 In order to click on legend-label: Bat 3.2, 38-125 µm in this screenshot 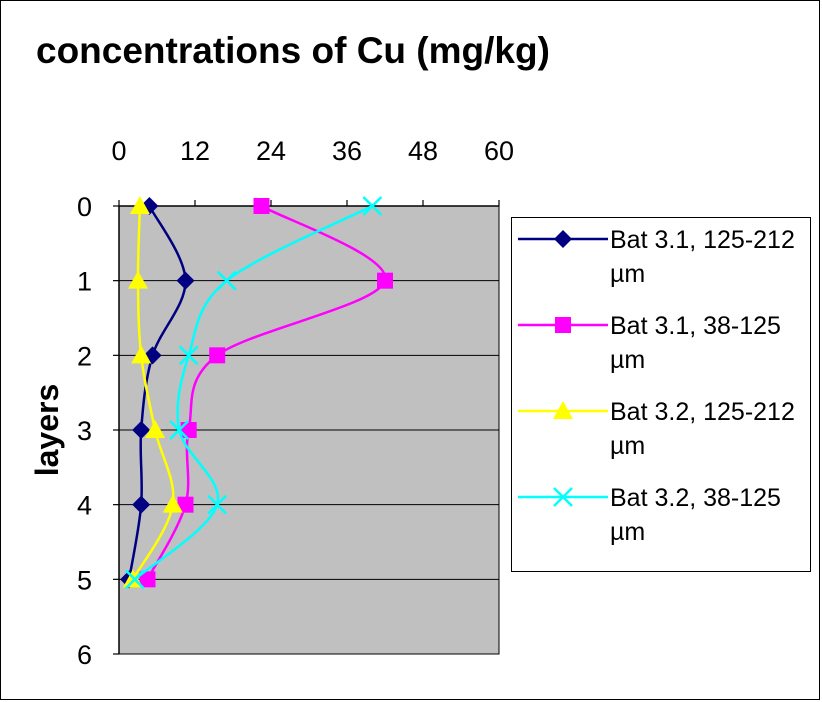, I will do `click(695, 515)`.